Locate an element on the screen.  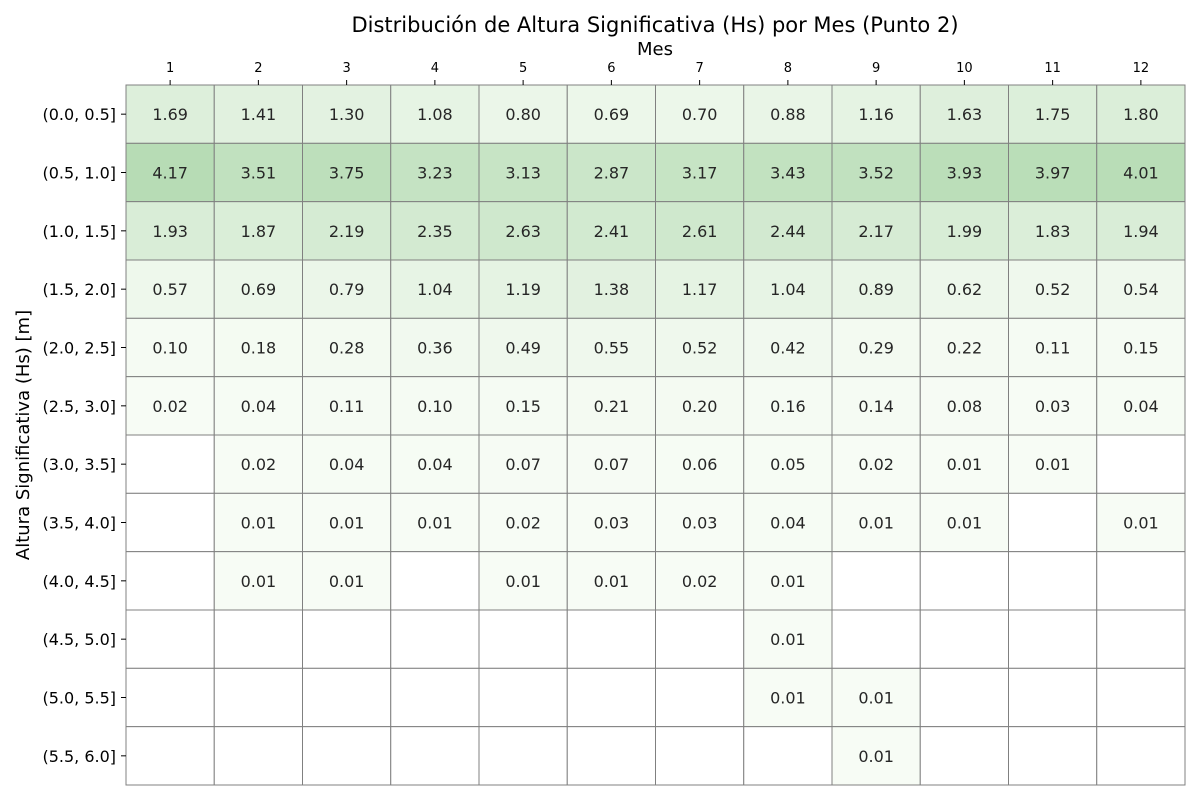
cell-value-label: 1.38 is located at coordinates (612, 289).